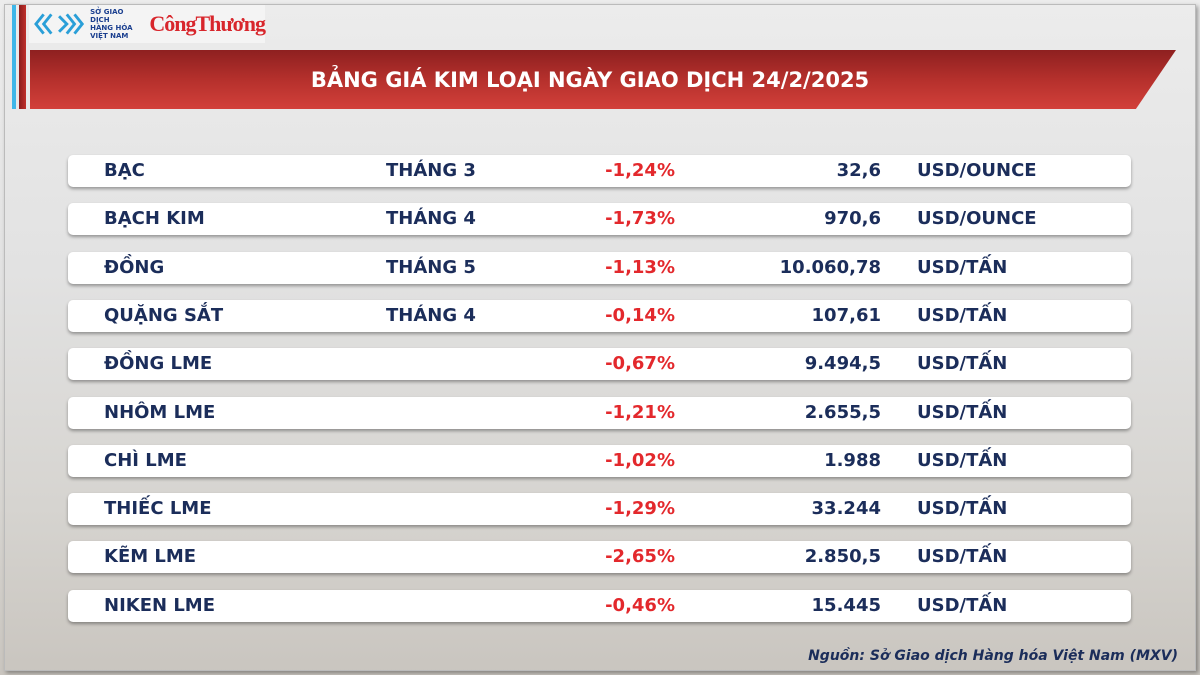 Image resolution: width=1200 pixels, height=675 pixels. Describe the element at coordinates (145, 460) in the screenshot. I see `commodity-name: CHÌ LME` at that location.